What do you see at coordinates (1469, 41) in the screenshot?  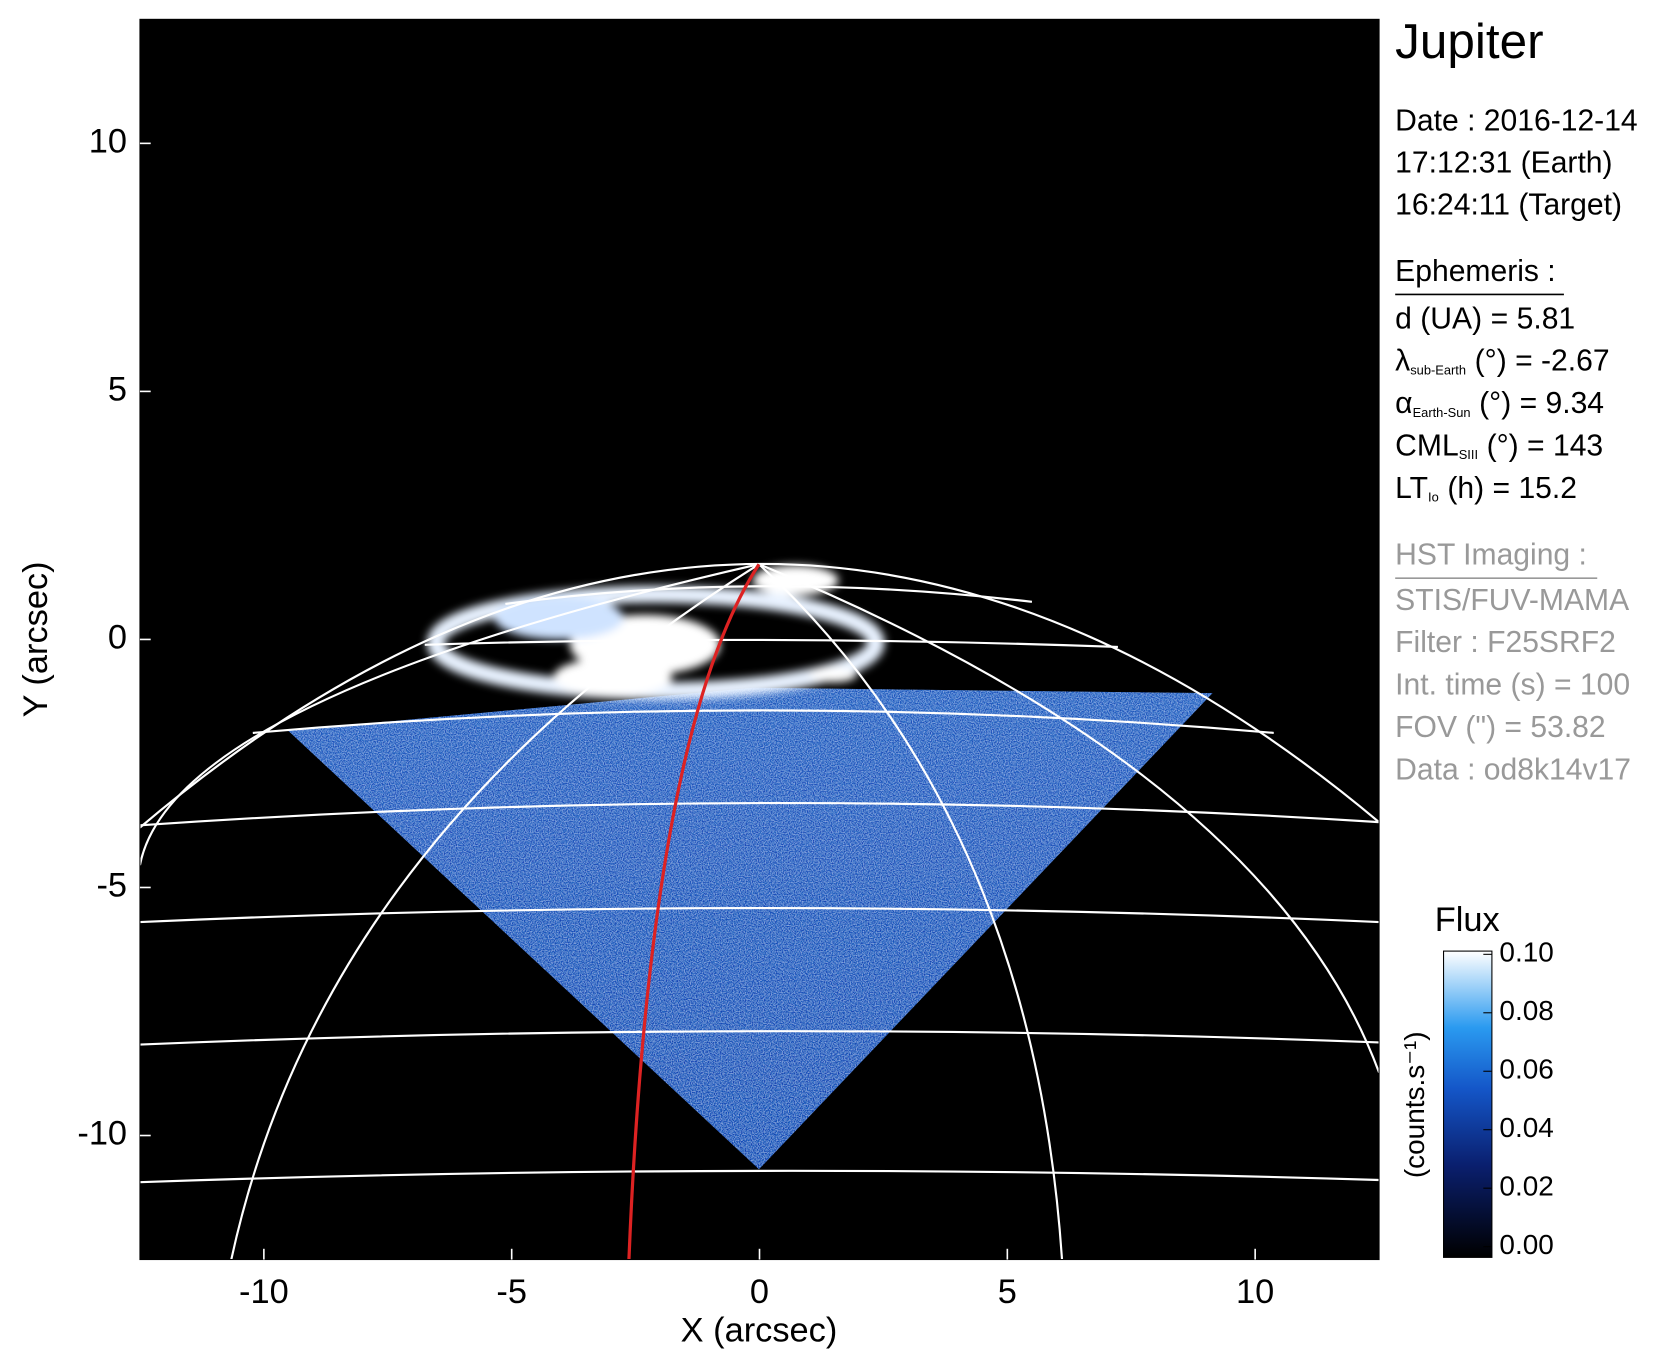 I see `chart-title: Jupiter` at bounding box center [1469, 41].